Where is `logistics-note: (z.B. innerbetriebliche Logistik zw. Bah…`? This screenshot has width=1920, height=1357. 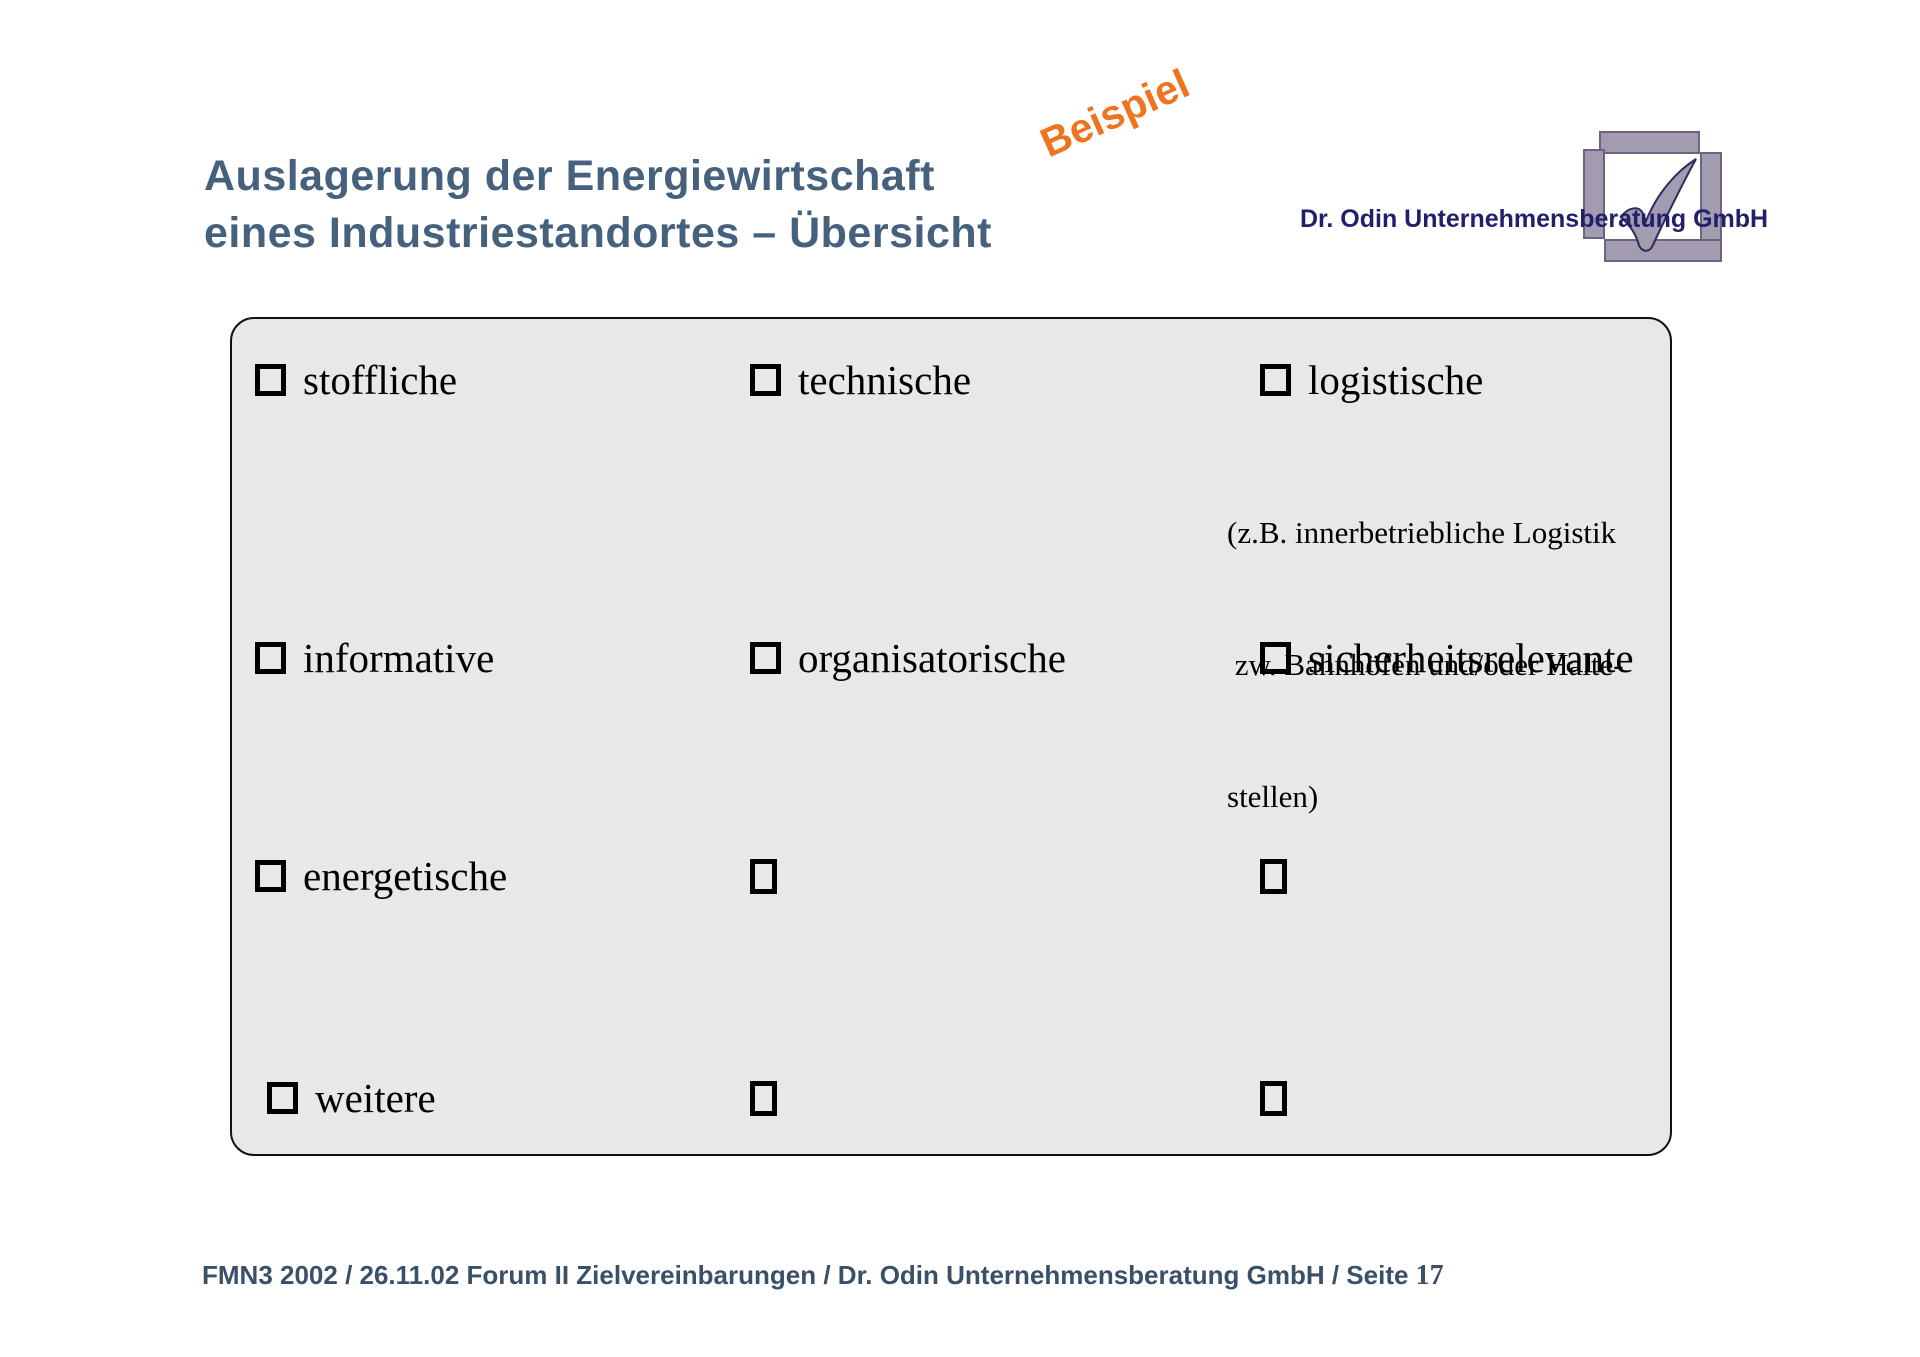 logistics-note: (z.B. innerbetriebliche Logistik zw. Bah… is located at coordinates (1425, 665).